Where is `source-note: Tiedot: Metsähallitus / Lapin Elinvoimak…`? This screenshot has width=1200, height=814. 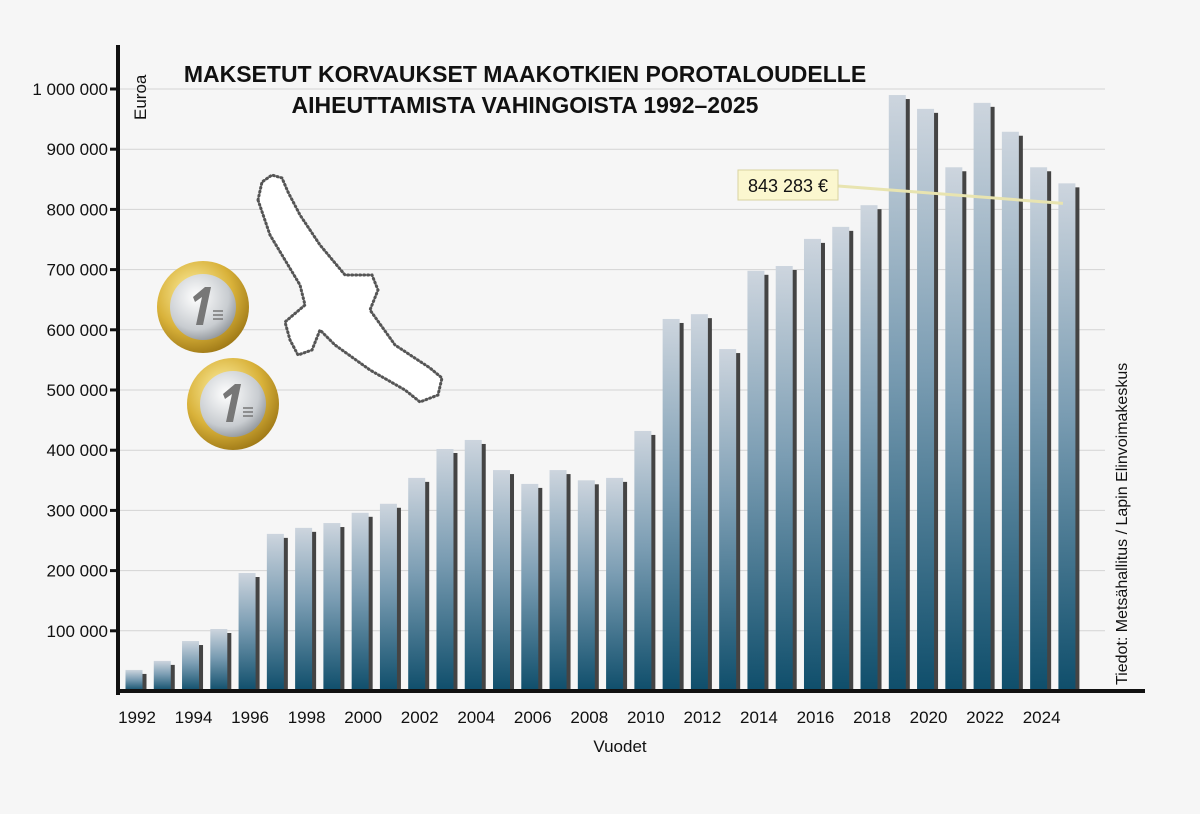 source-note: Tiedot: Metsähallitus / Lapin Elinvoimak… is located at coordinates (1122, 524).